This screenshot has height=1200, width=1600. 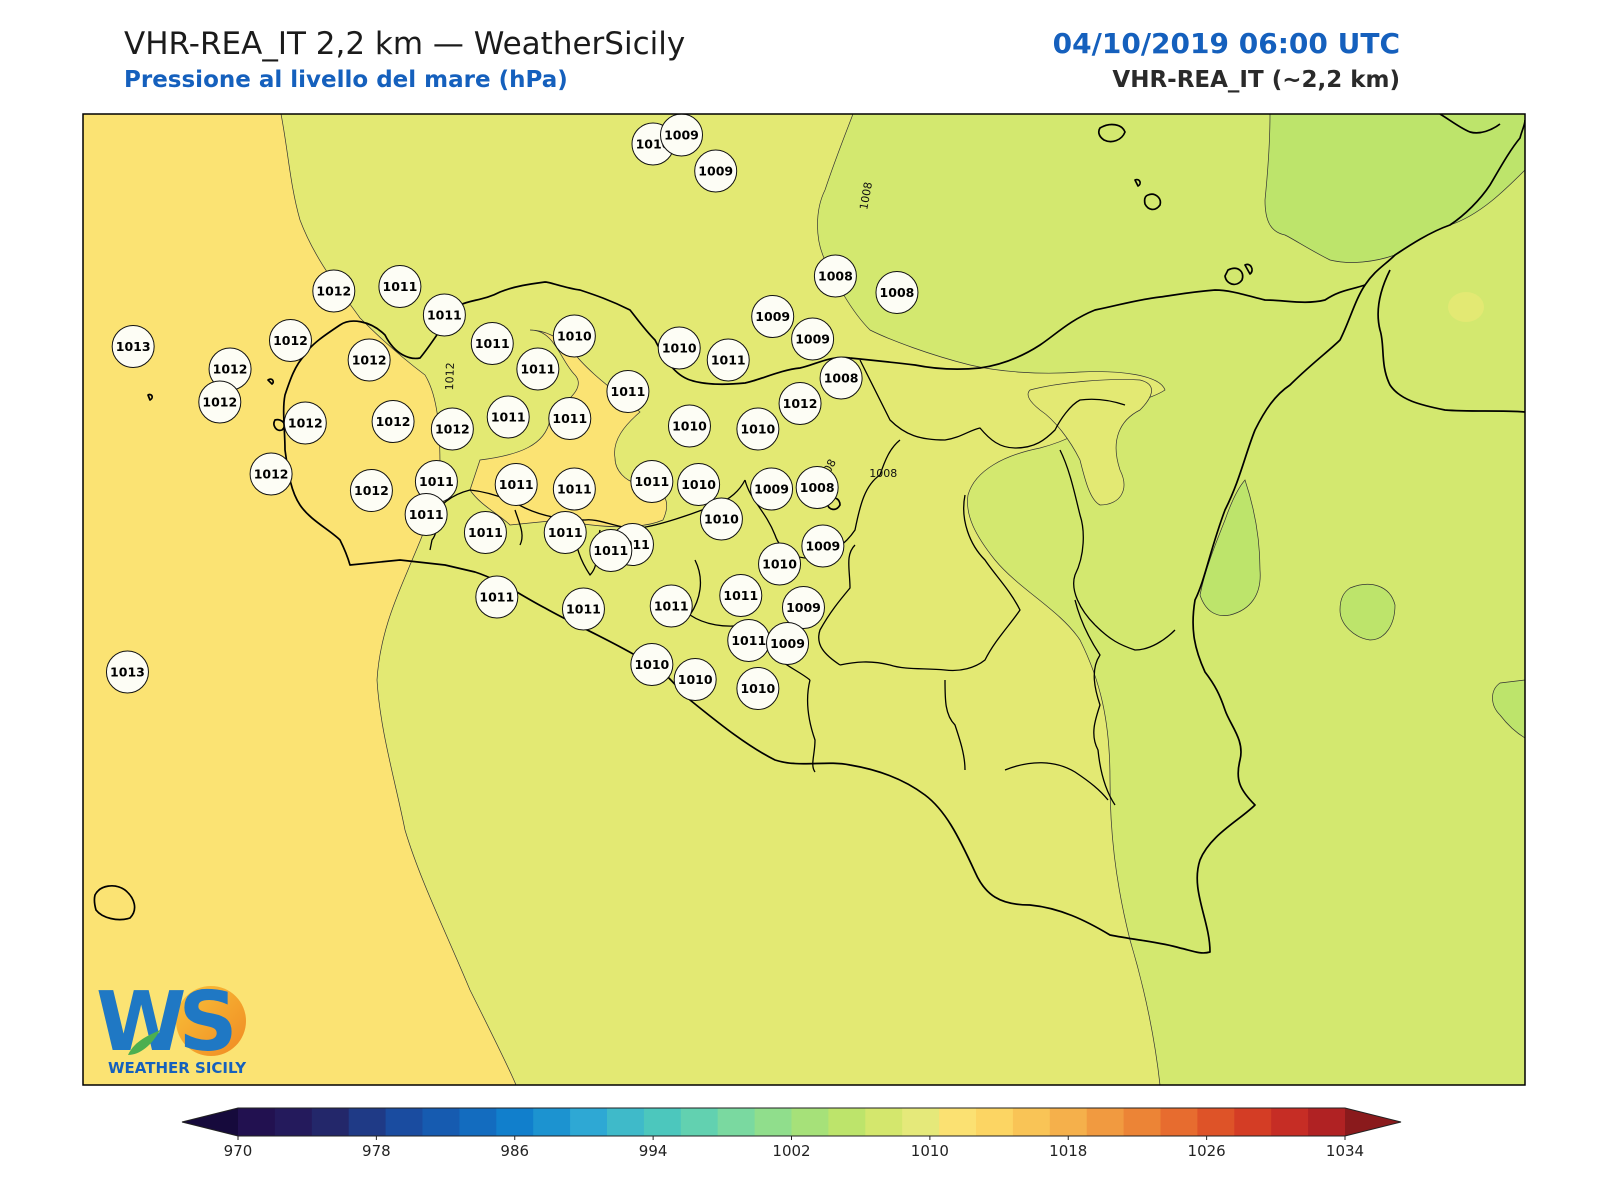 I want to click on colorbar: 970 978 986 994 1002 1010 1018 1026 1034, so click(x=791, y=1133).